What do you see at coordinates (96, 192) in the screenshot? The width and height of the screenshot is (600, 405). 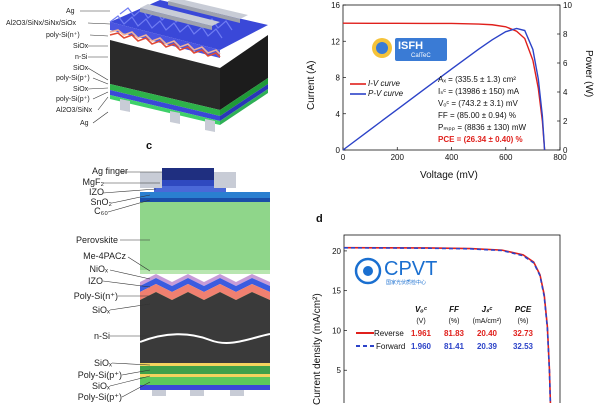 I see `label-izo-top: IZO` at bounding box center [96, 192].